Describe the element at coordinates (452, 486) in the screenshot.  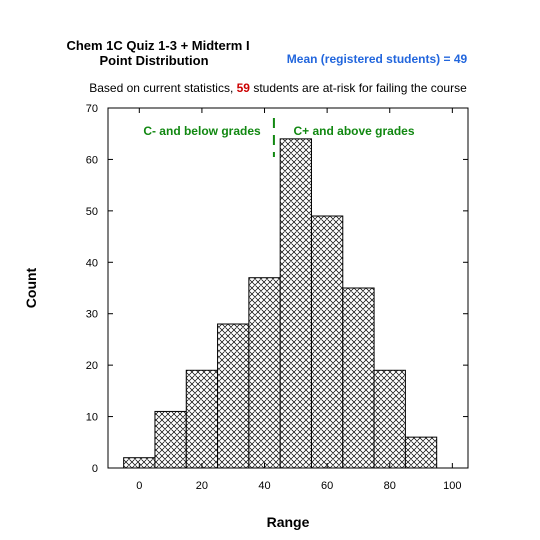
I see `x-tick-label: 100` at that location.